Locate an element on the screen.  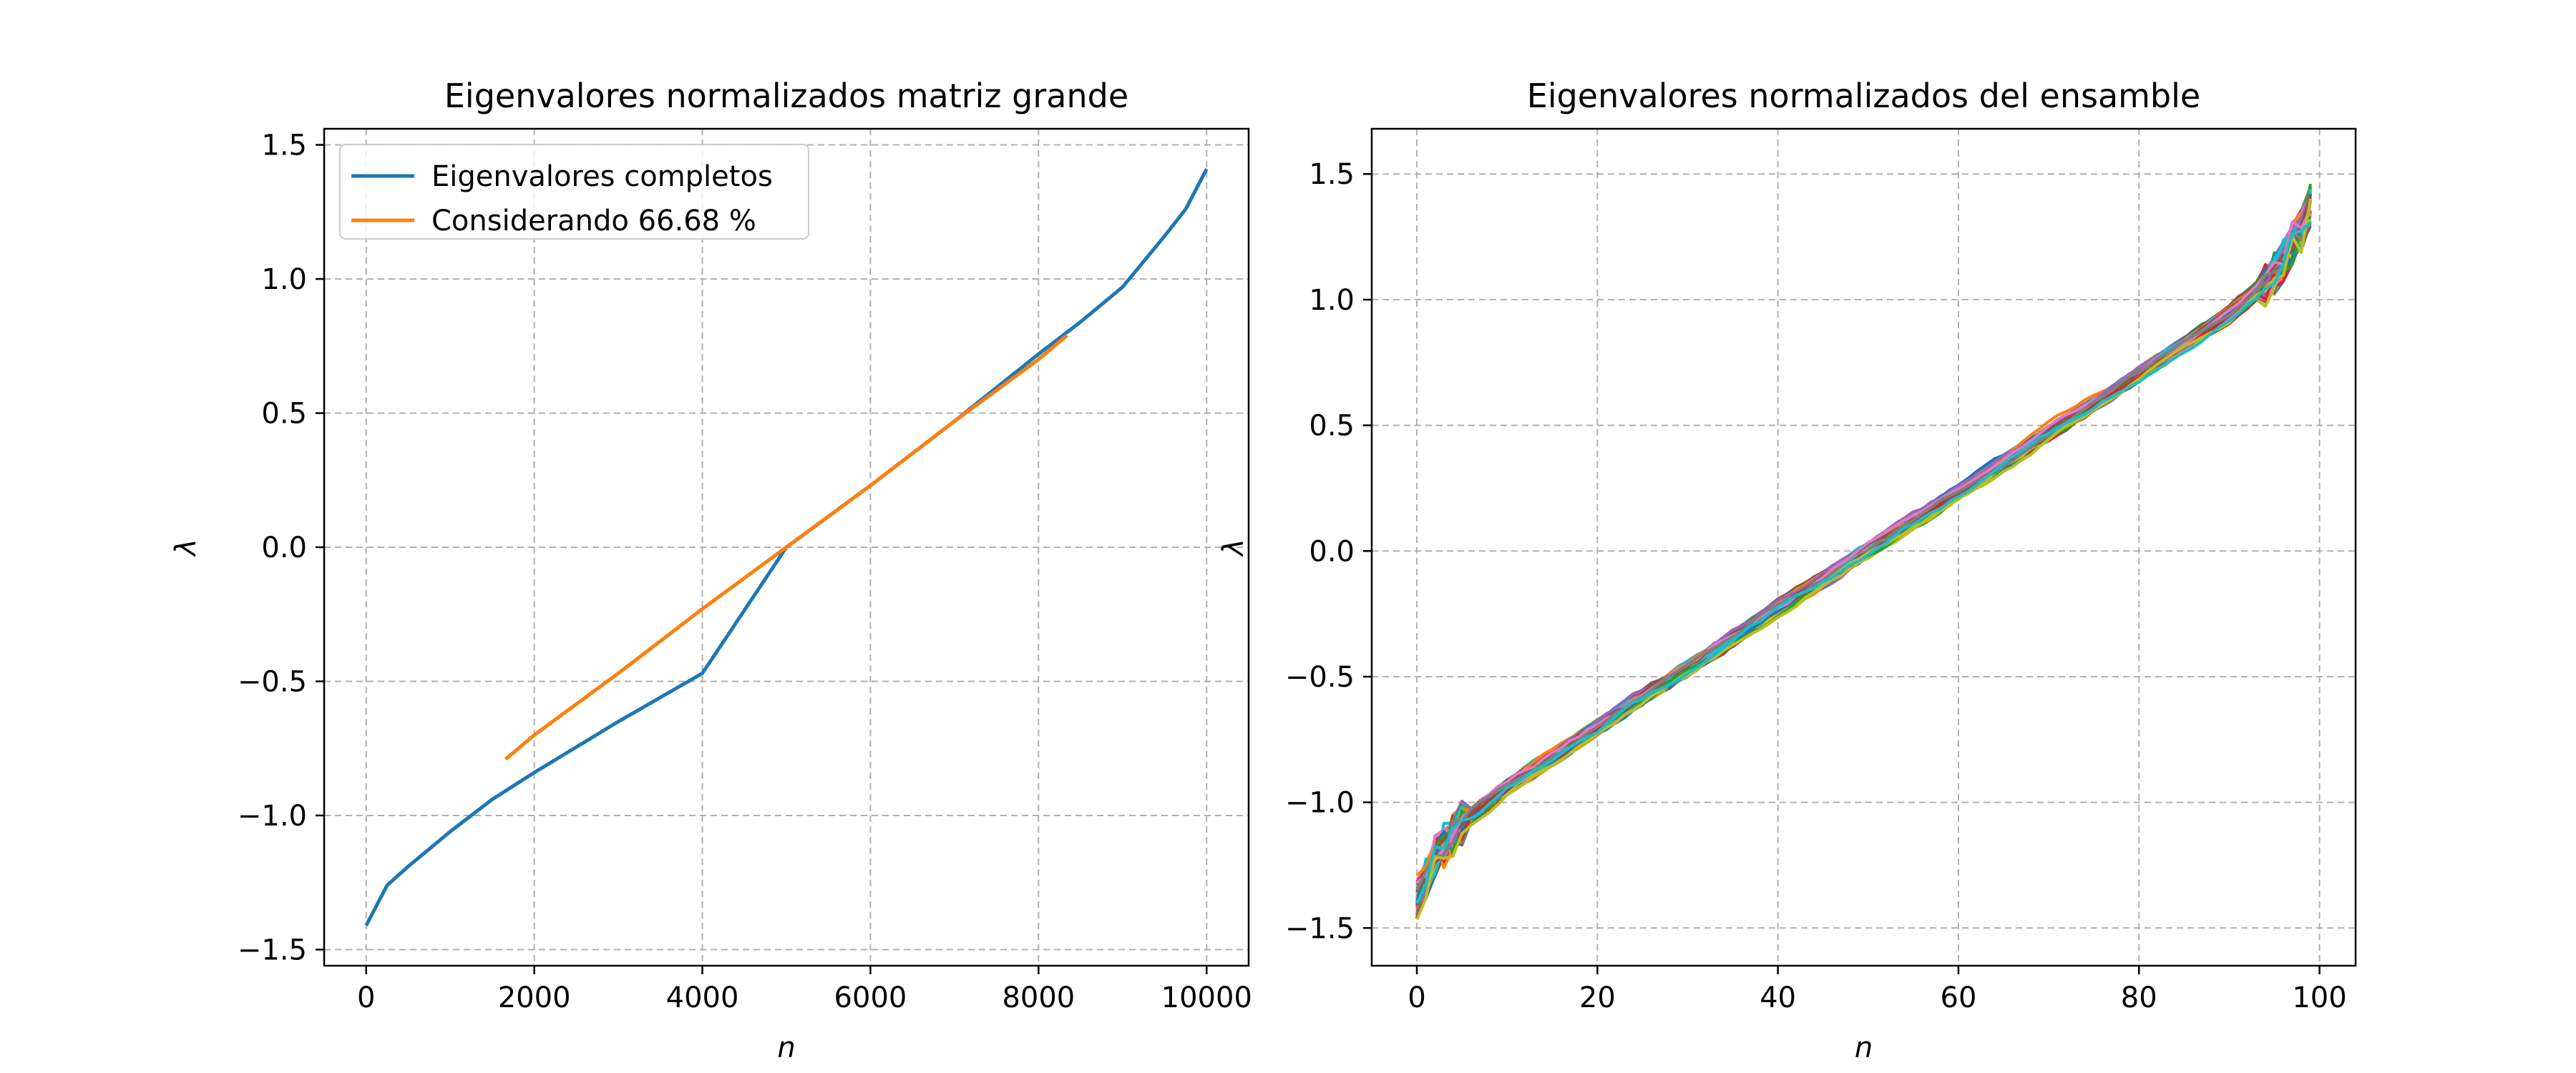
left-y-axis-label: λ is located at coordinates (186, 548).